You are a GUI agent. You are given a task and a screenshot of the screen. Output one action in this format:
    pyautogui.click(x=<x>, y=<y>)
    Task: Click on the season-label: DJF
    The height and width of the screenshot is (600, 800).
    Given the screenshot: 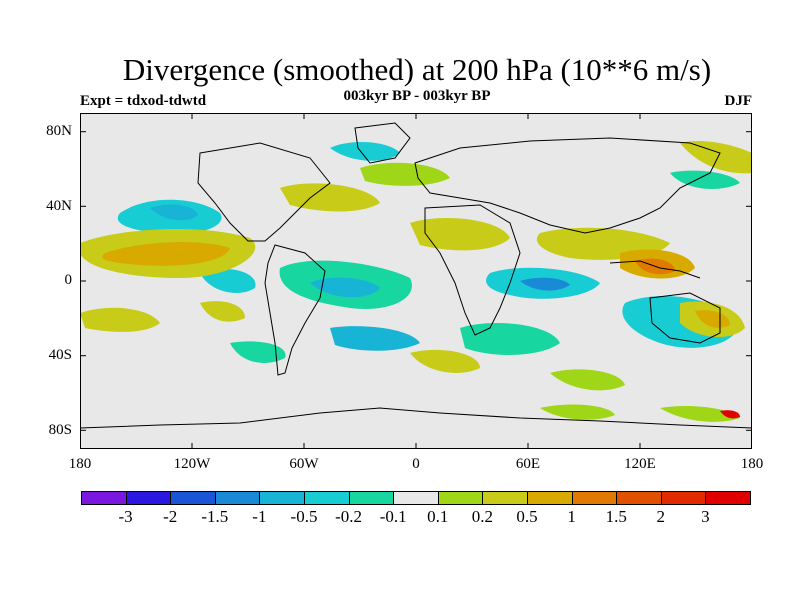 What is the action you would take?
    pyautogui.click(x=738, y=101)
    